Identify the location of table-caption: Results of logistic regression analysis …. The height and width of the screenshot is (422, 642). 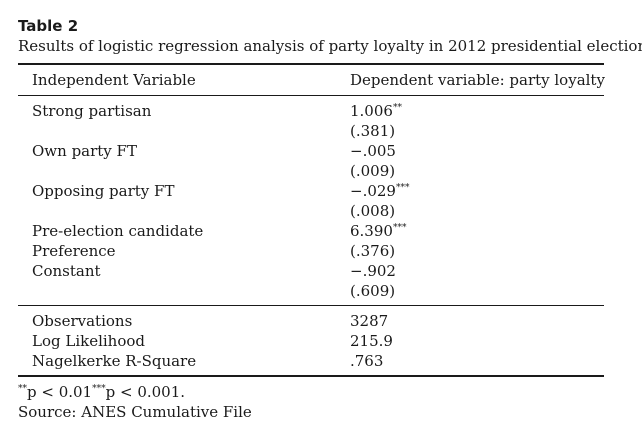
(330, 46).